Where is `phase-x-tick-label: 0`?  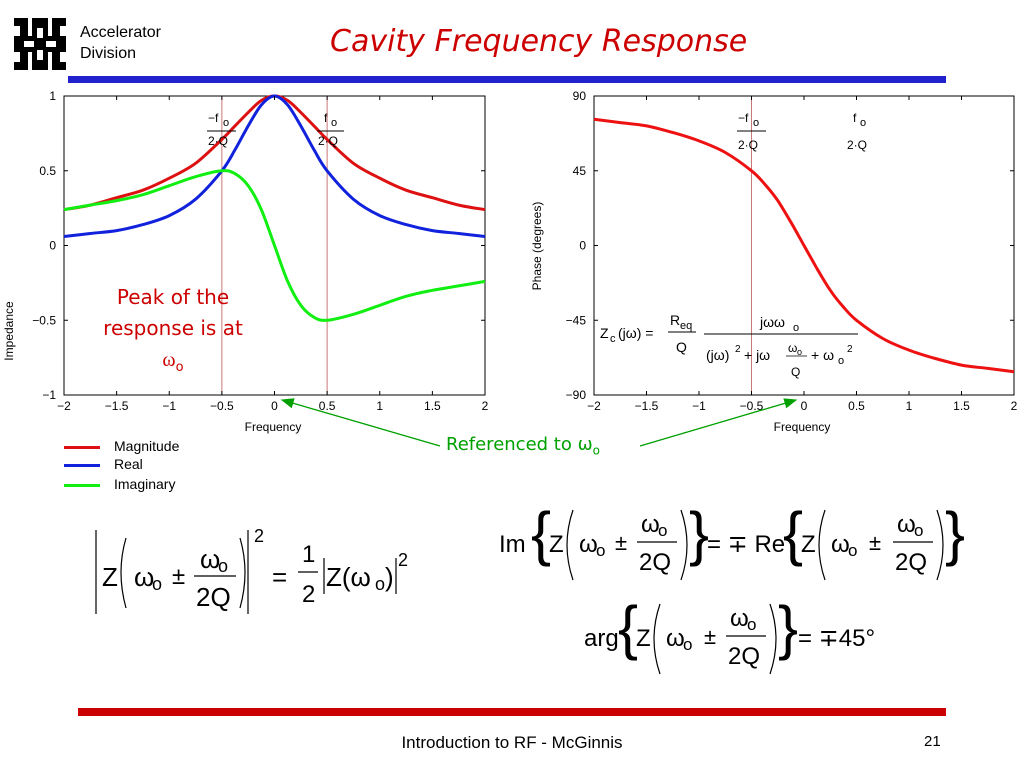 phase-x-tick-label: 0 is located at coordinates (804, 406).